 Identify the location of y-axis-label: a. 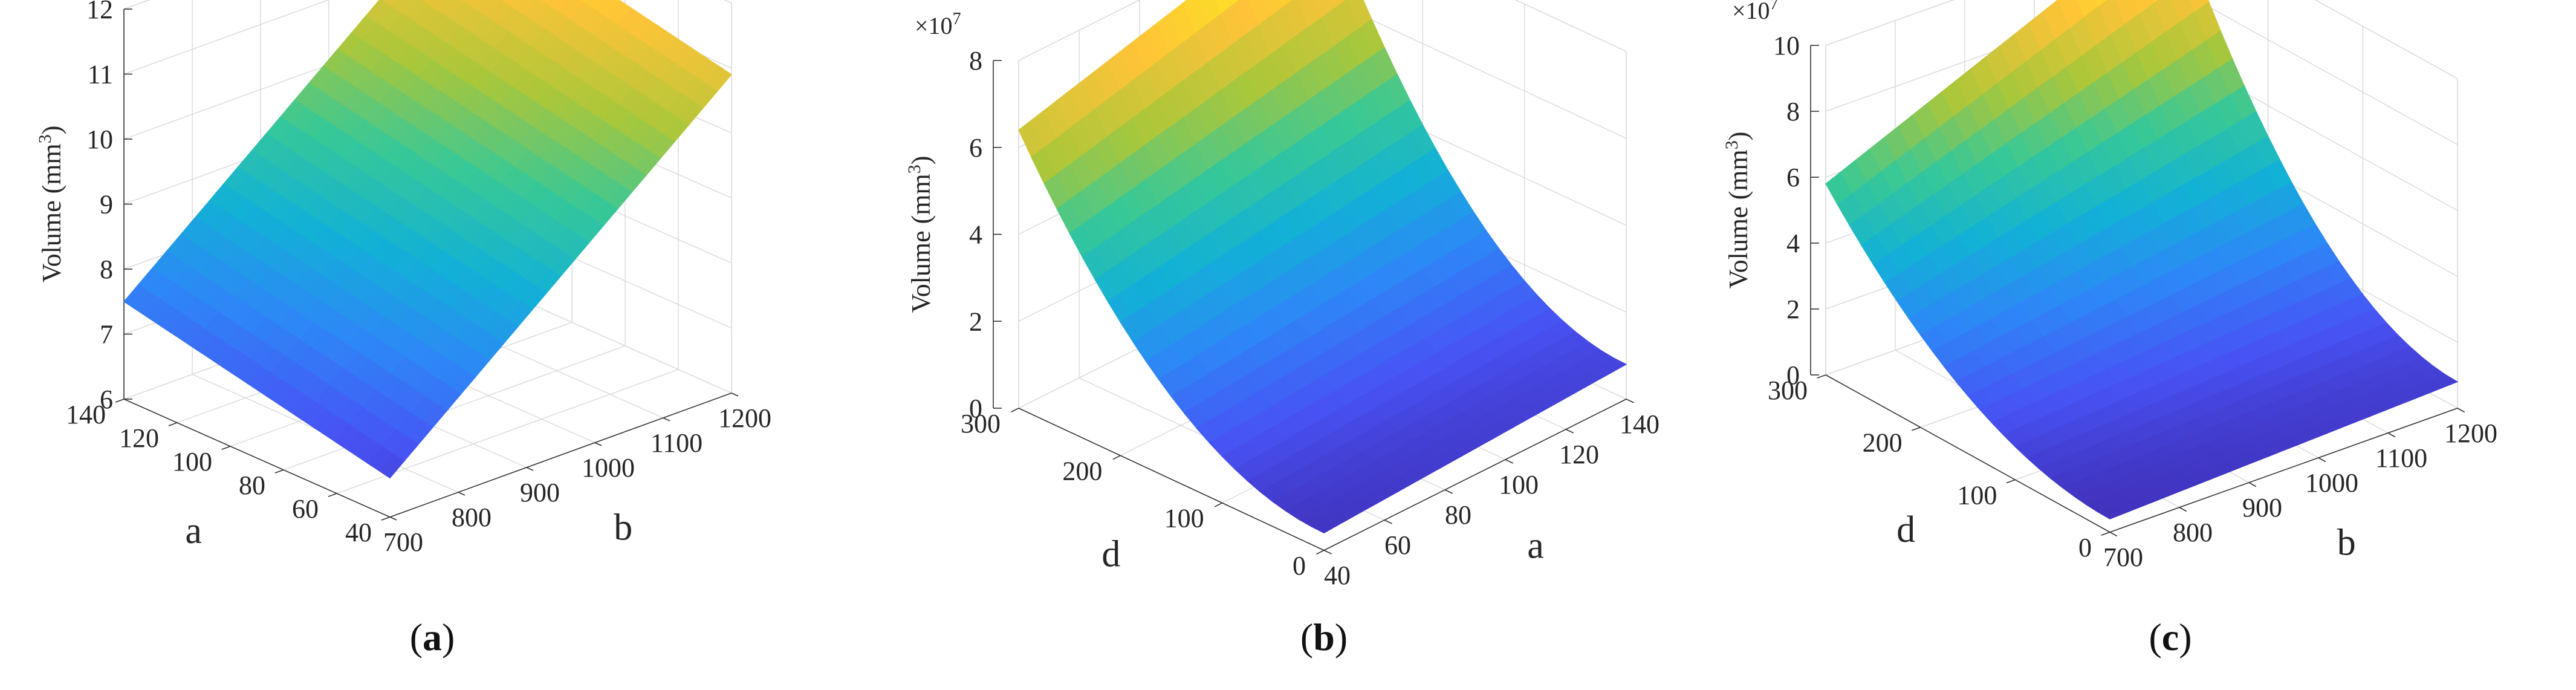
(194, 531).